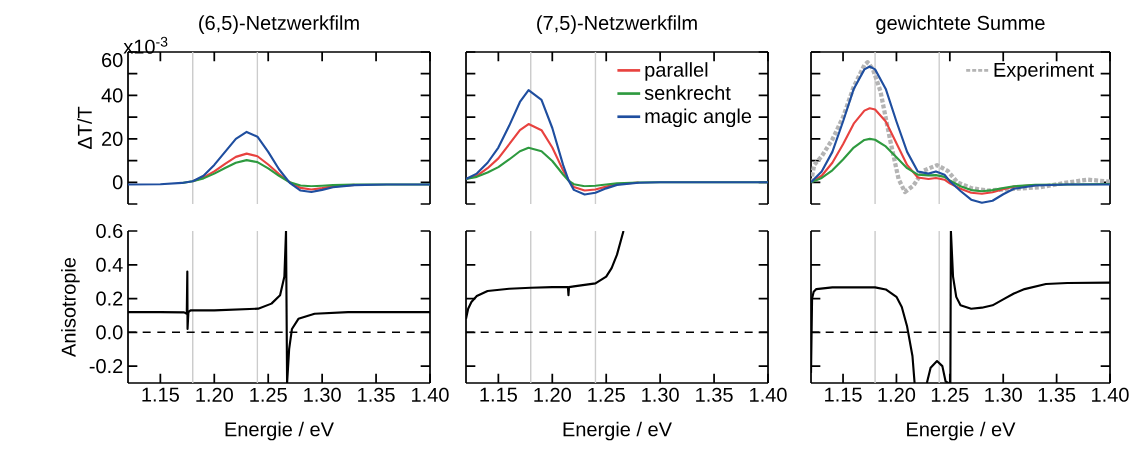 The width and height of the screenshot is (1138, 461). I want to click on y-axis-title: ΔT/T, so click(84, 128).